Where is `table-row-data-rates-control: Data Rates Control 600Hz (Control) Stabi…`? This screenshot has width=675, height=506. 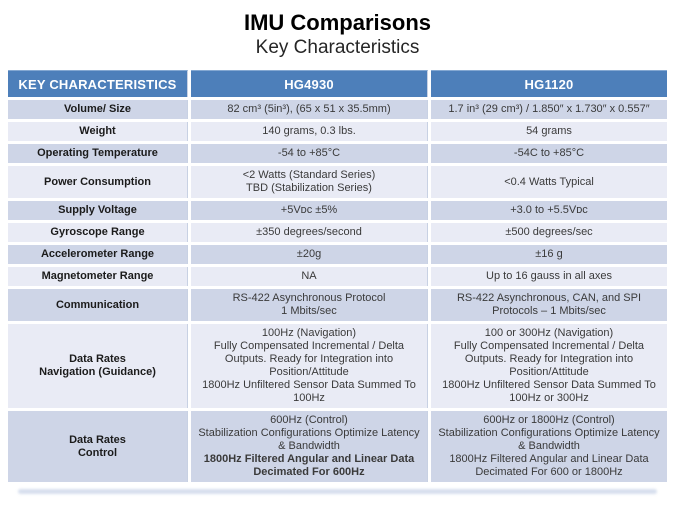 table-row-data-rates-control: Data Rates Control 600Hz (Control) Stabi… is located at coordinates (337, 447).